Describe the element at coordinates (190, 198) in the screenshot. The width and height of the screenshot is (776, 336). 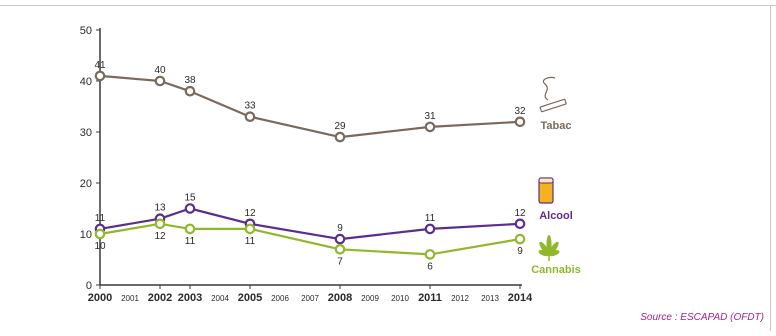
I see `data-label-alcool: 15` at that location.